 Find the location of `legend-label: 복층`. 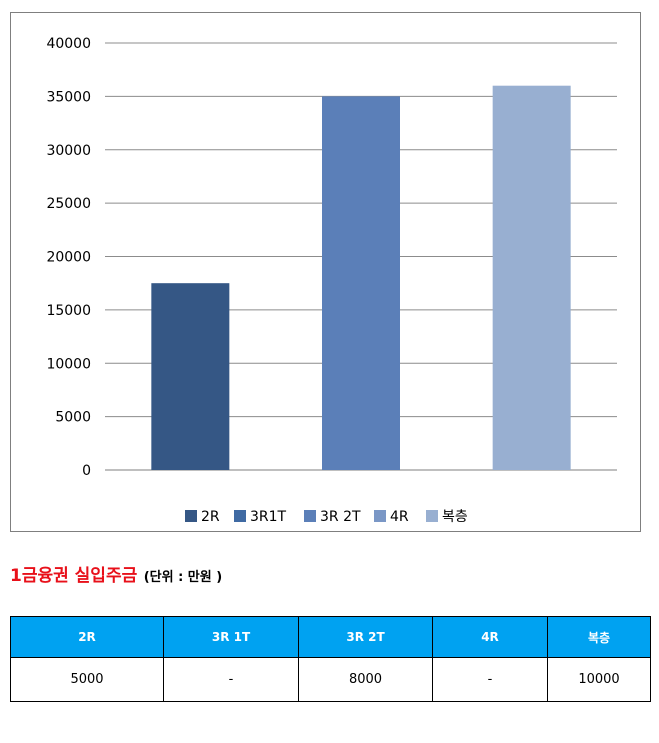

legend-label: 복층 is located at coordinates (455, 517).